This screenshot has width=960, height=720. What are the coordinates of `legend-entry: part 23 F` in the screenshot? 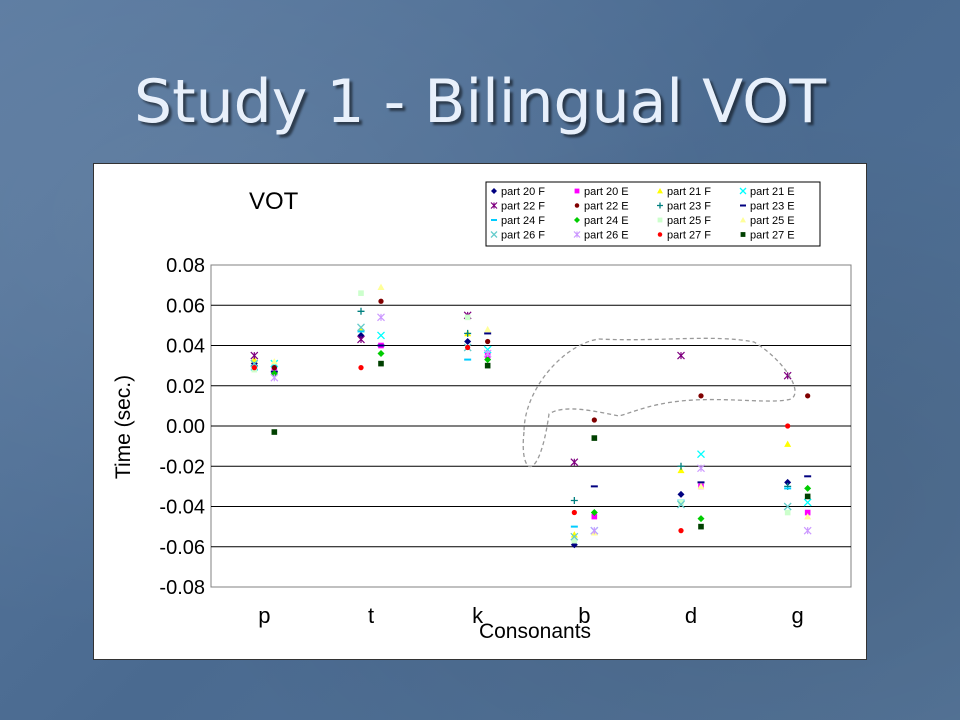 It's located at (689, 207).